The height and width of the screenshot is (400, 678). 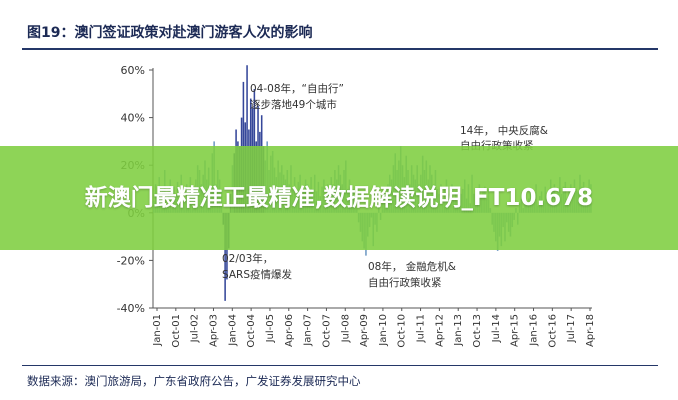 What do you see at coordinates (364, 330) in the screenshot?
I see `x-tick-label: Apr-09` at bounding box center [364, 330].